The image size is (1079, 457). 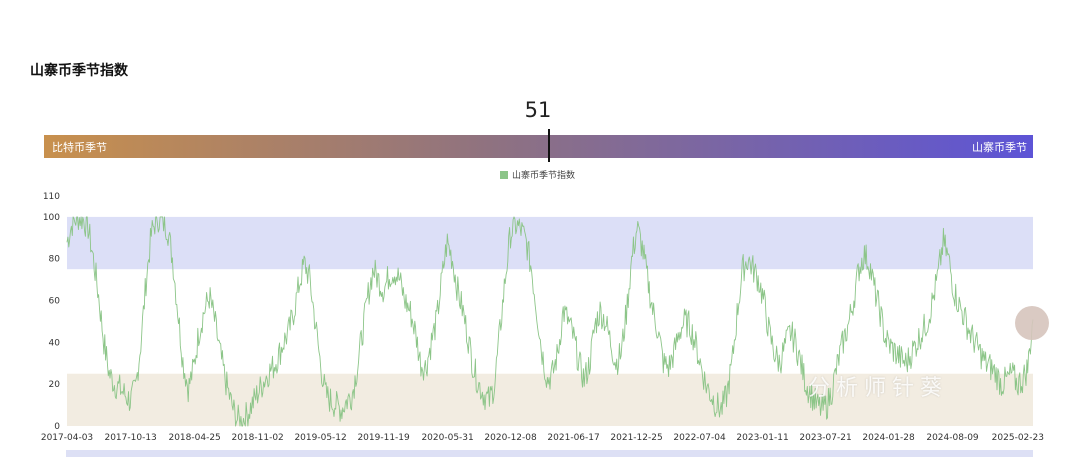 I want to click on gauge-marker, so click(x=549, y=145).